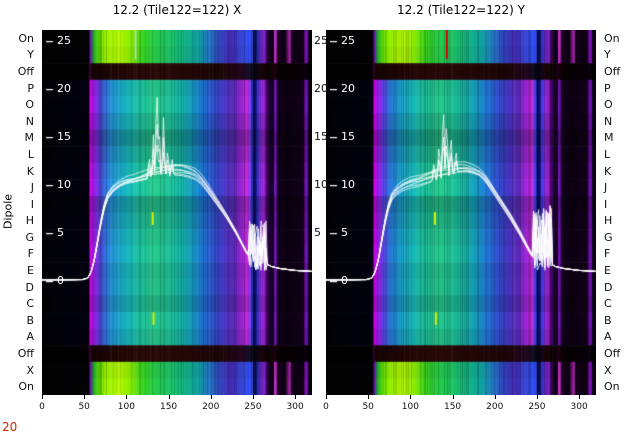 The image size is (640, 440). What do you see at coordinates (29, 105) in the screenshot?
I see `row-label-left-o: O` at bounding box center [29, 105].